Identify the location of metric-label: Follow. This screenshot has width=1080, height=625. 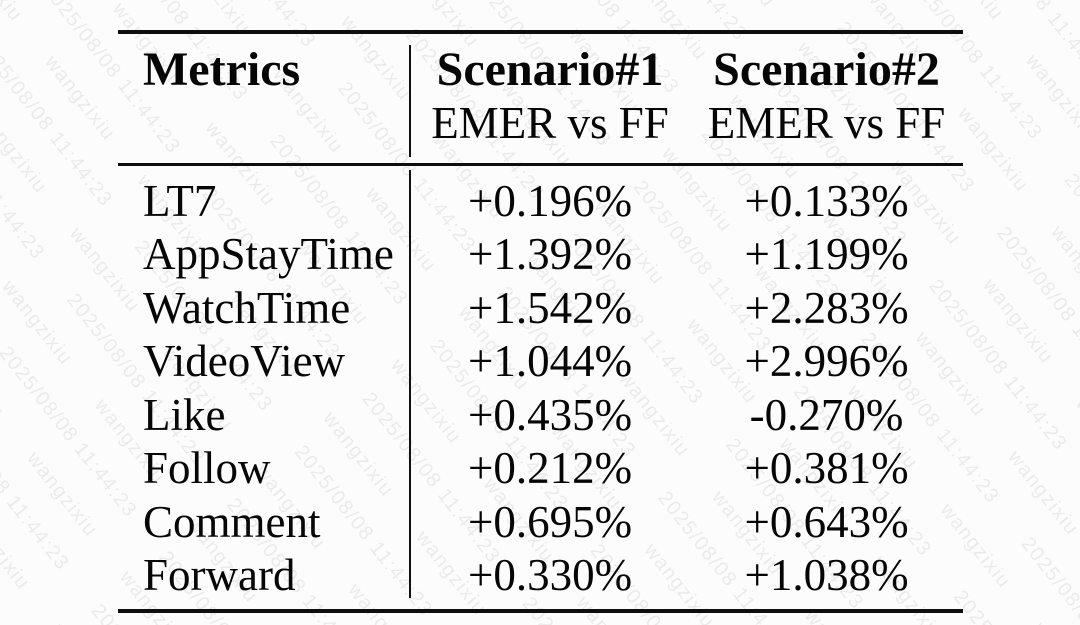
(207, 468).